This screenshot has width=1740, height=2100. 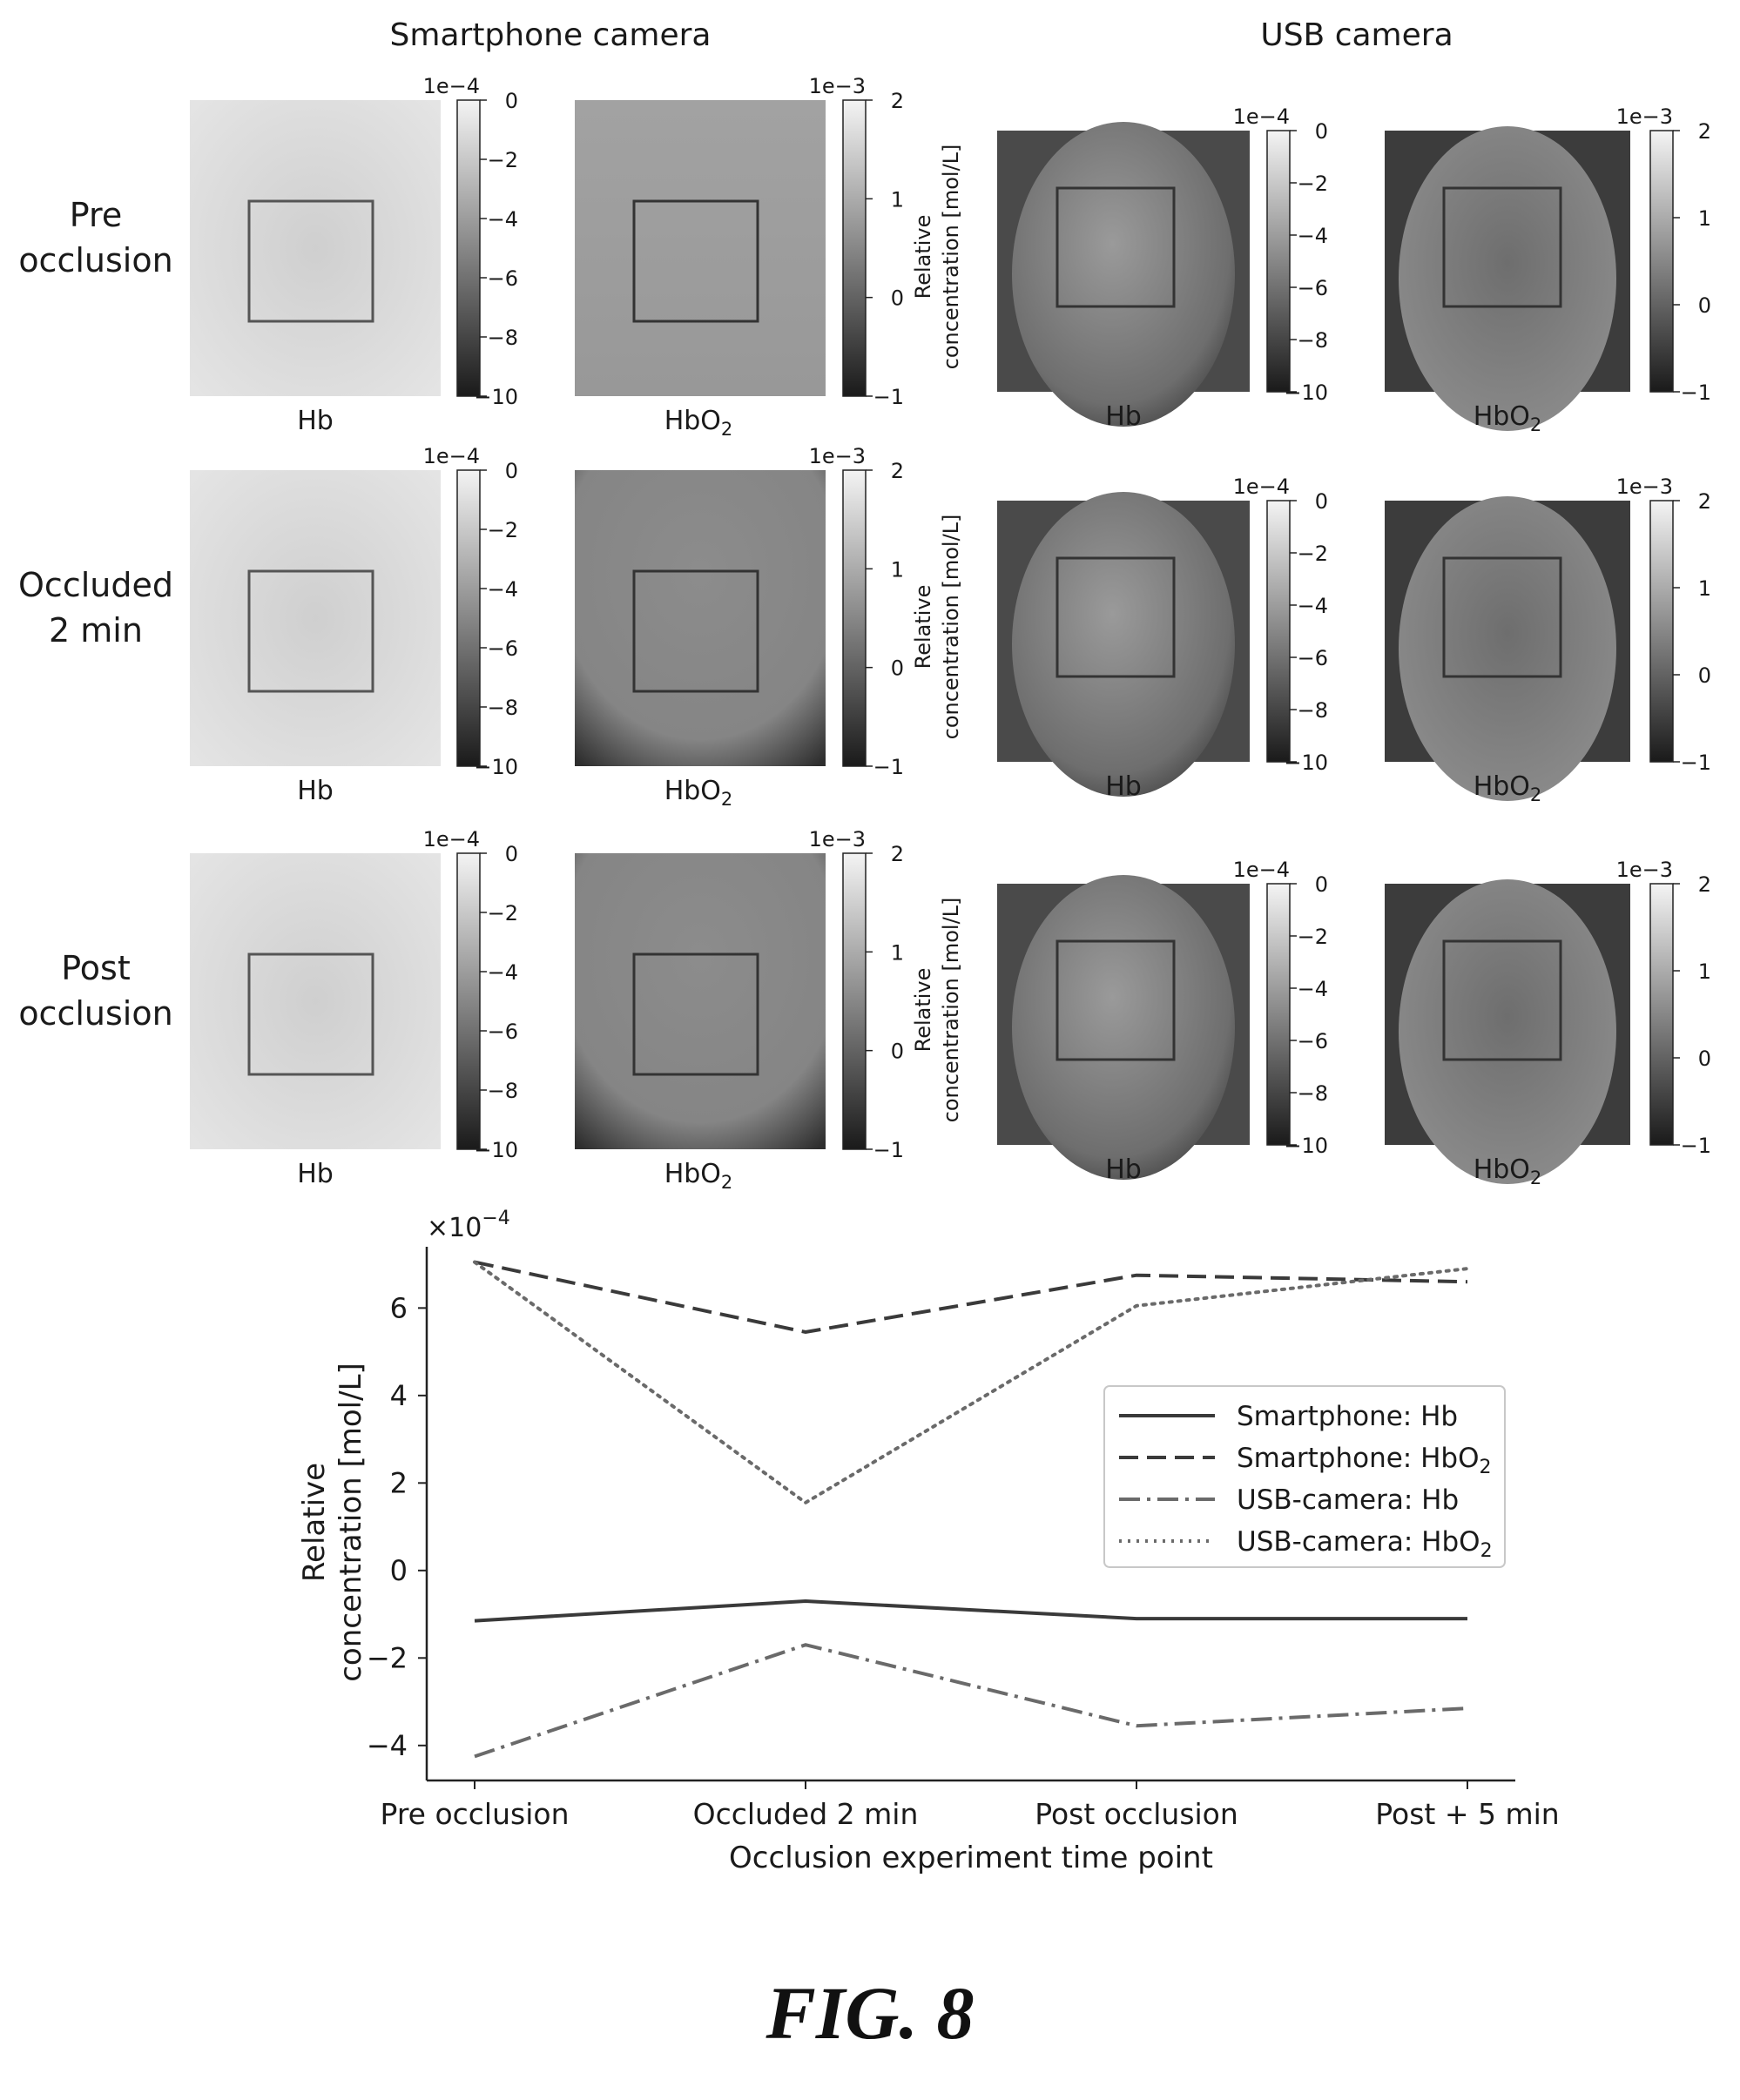 I want to click on y-tick-label: 0, so click(x=399, y=1571).